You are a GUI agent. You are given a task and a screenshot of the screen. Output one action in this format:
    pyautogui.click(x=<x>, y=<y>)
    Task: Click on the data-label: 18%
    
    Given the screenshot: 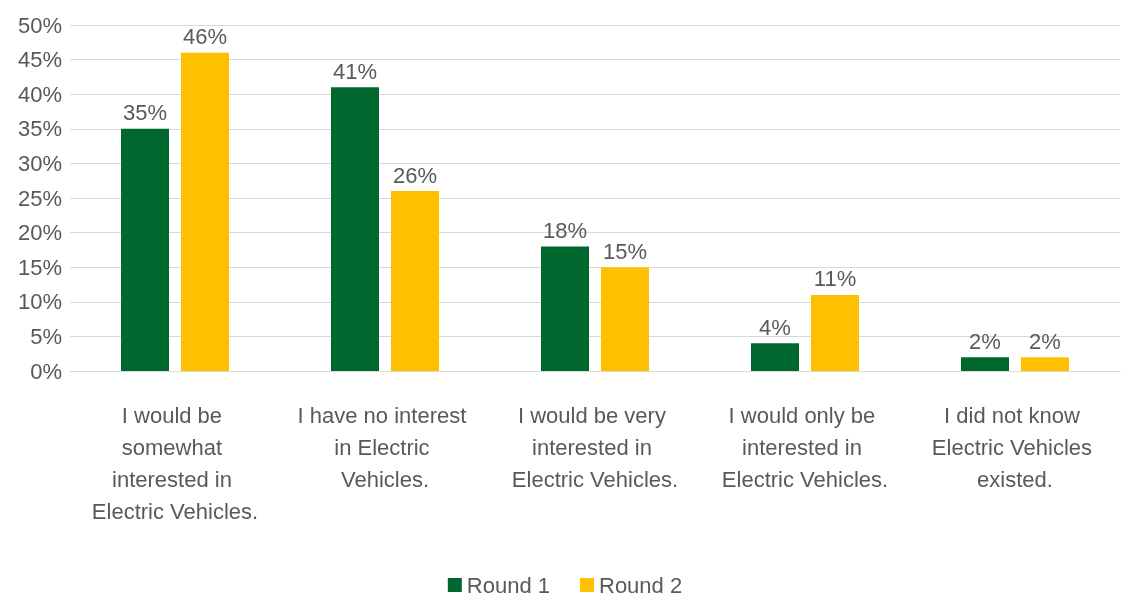 What is the action you would take?
    pyautogui.click(x=565, y=230)
    